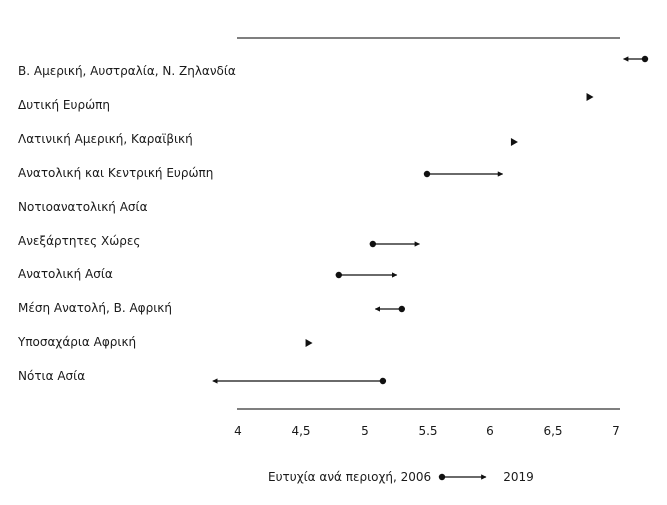 The width and height of the screenshot is (667, 505). What do you see at coordinates (490, 431) in the screenshot?
I see `x-tick-label: 6` at bounding box center [490, 431].